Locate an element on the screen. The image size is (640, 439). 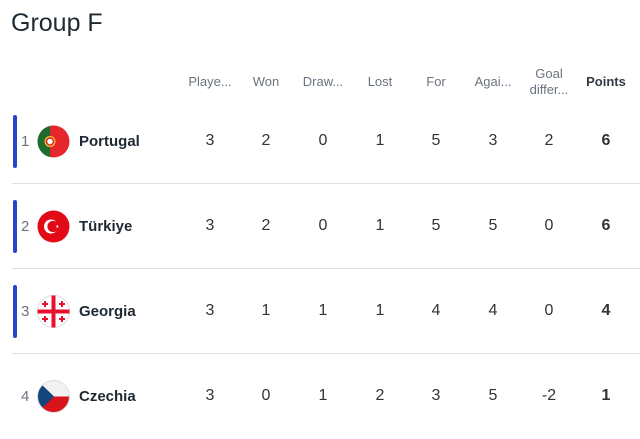
czechia-flag-icon is located at coordinates (53, 396).